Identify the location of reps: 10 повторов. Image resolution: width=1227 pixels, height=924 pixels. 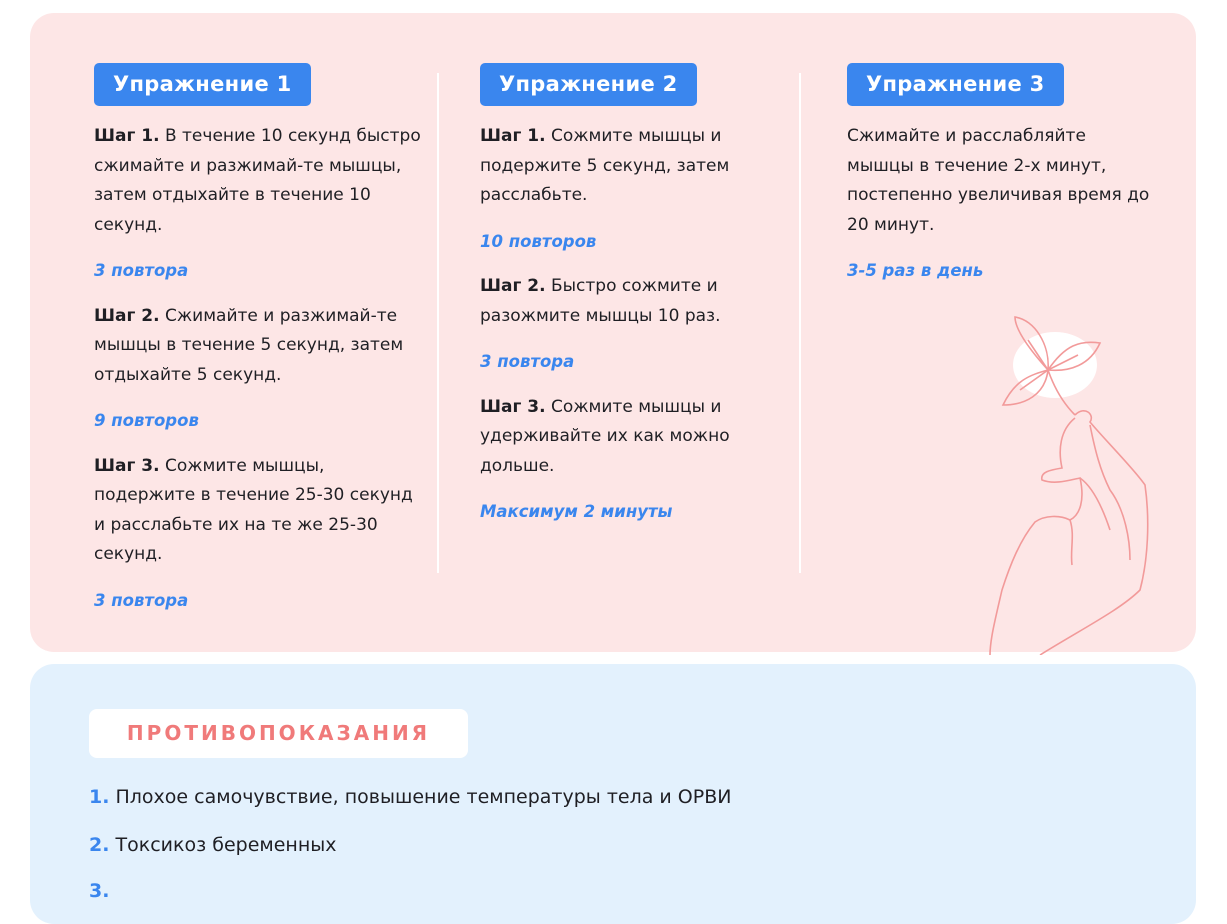
(538, 241).